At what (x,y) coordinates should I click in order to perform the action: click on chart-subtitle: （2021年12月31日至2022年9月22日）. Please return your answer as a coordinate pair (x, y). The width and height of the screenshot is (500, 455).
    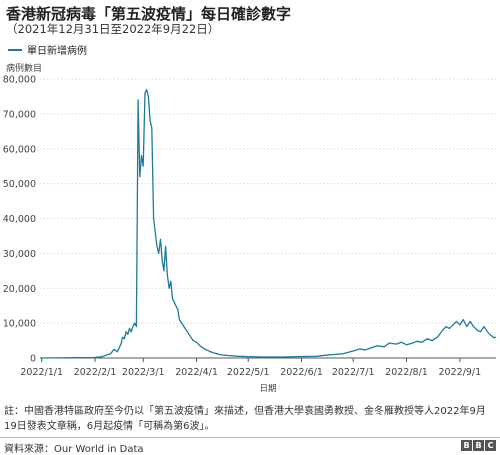
    Looking at the image, I should click on (113, 29).